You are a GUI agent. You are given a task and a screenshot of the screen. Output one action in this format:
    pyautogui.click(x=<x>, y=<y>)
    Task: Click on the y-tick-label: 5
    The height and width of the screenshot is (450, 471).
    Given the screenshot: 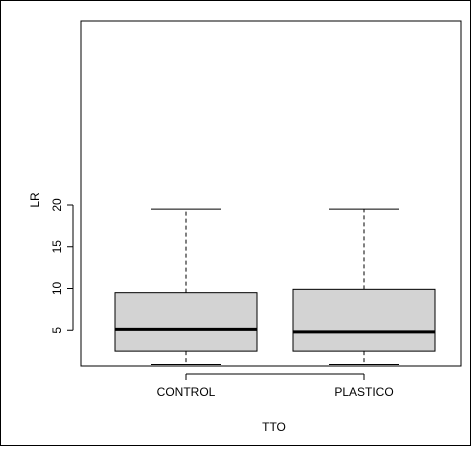 What is the action you would take?
    pyautogui.click(x=57, y=330)
    